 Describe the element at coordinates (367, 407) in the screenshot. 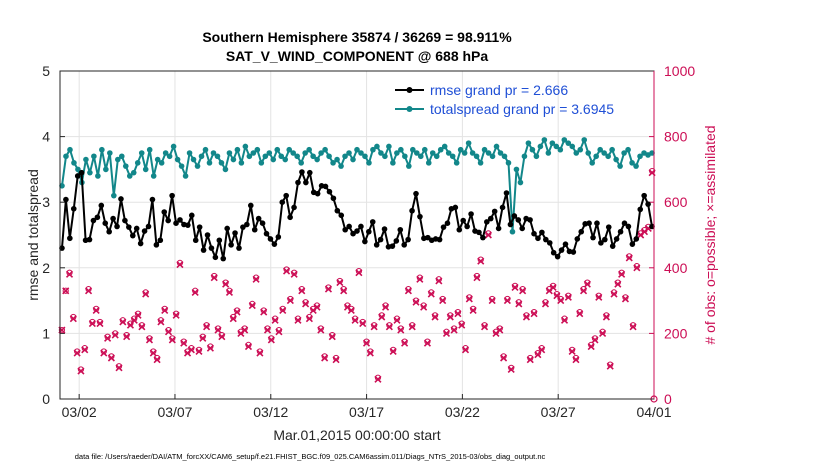

I see `x-axis-ticks: 03/02 03/07 03/12 03/17 03/22 03/27 04/01` at that location.